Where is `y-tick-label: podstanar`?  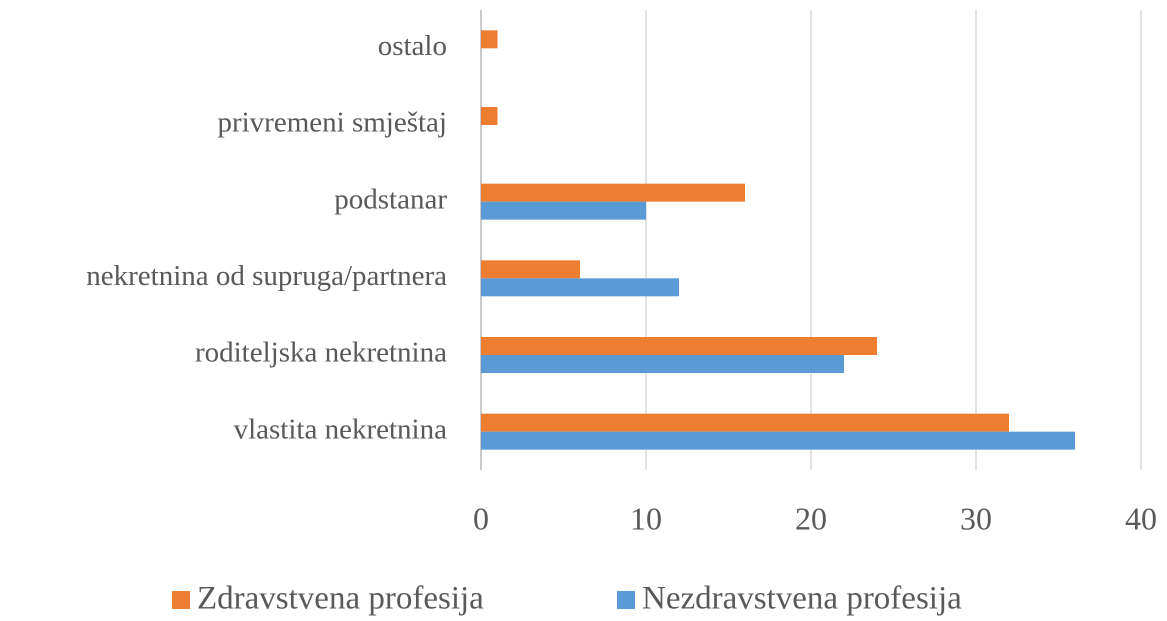 y-tick-label: podstanar is located at coordinates (390, 199).